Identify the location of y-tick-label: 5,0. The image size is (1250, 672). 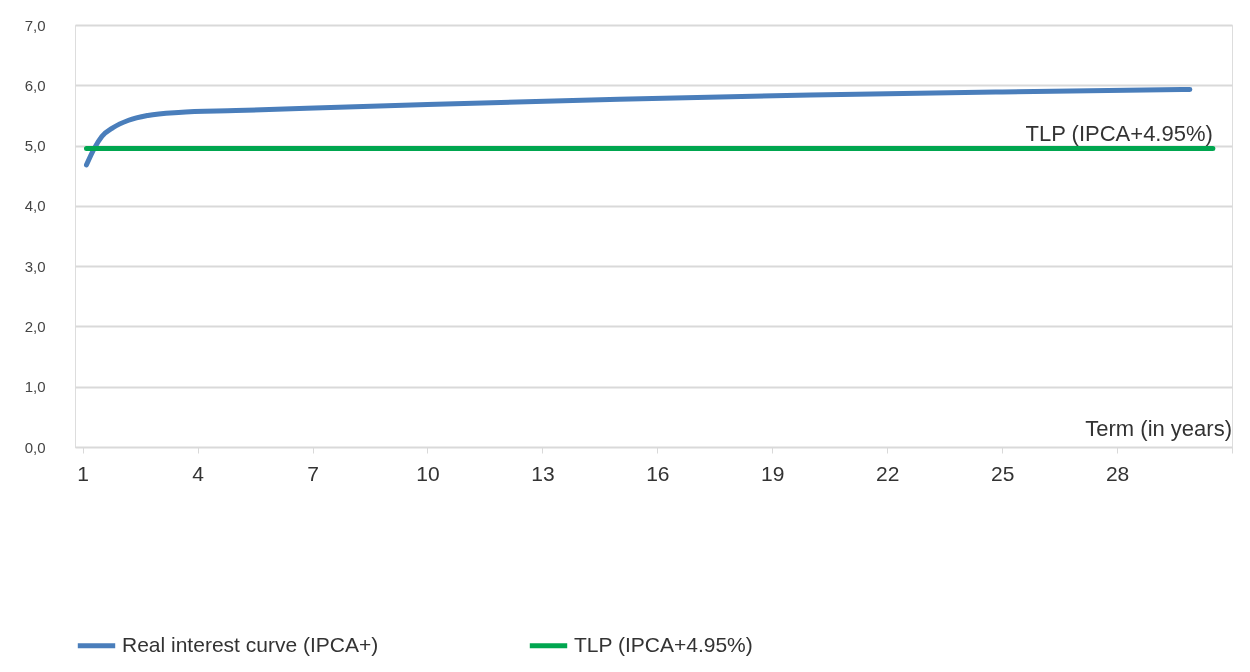
(35, 146).